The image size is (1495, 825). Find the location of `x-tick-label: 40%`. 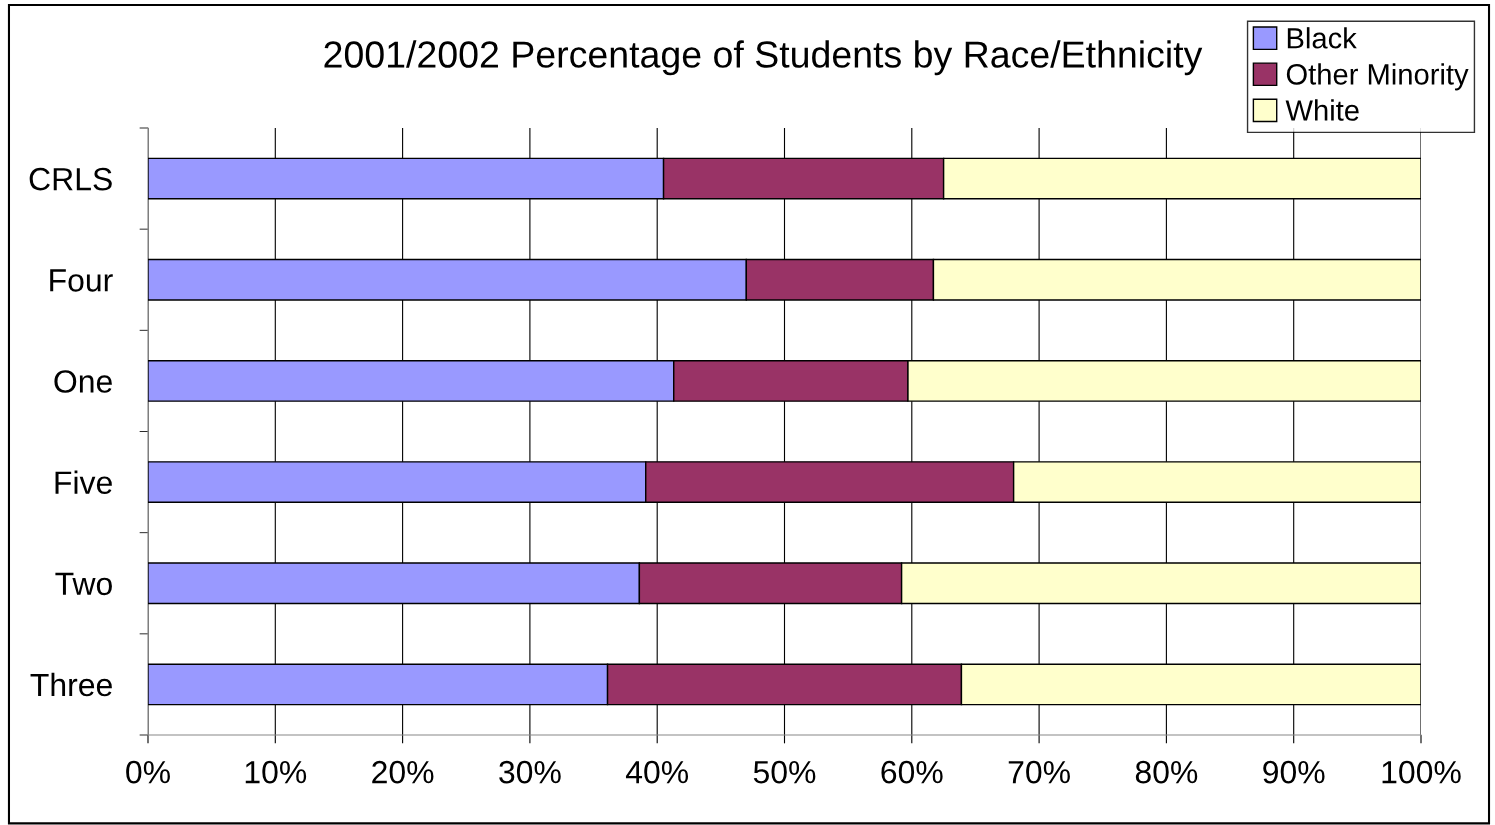

x-tick-label: 40% is located at coordinates (657, 772).